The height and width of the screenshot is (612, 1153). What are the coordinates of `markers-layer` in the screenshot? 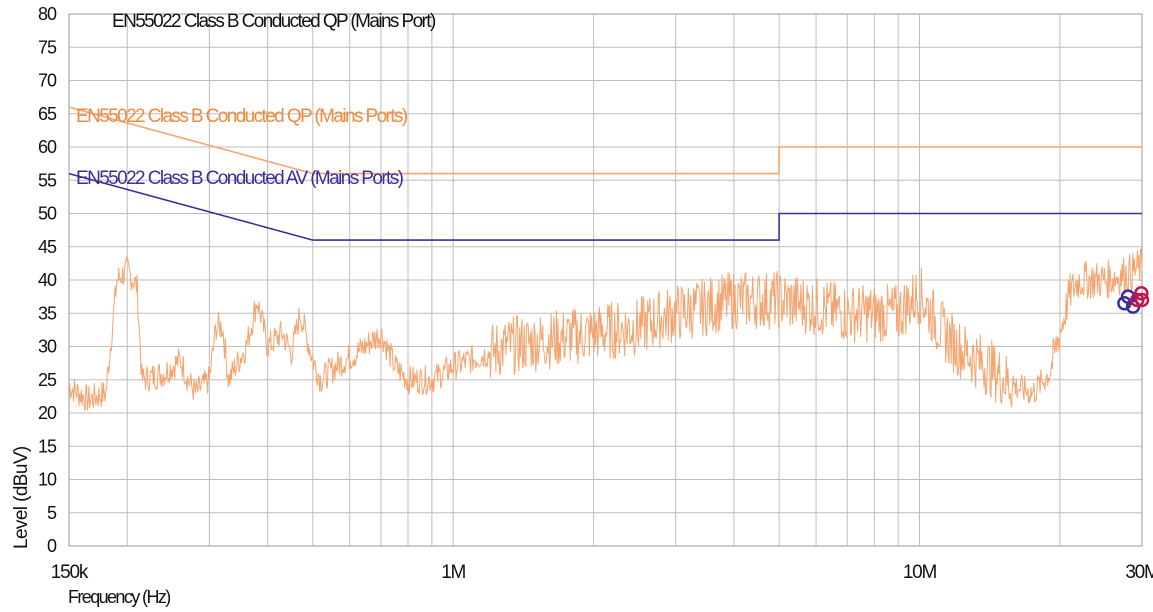 It's located at (1133, 300).